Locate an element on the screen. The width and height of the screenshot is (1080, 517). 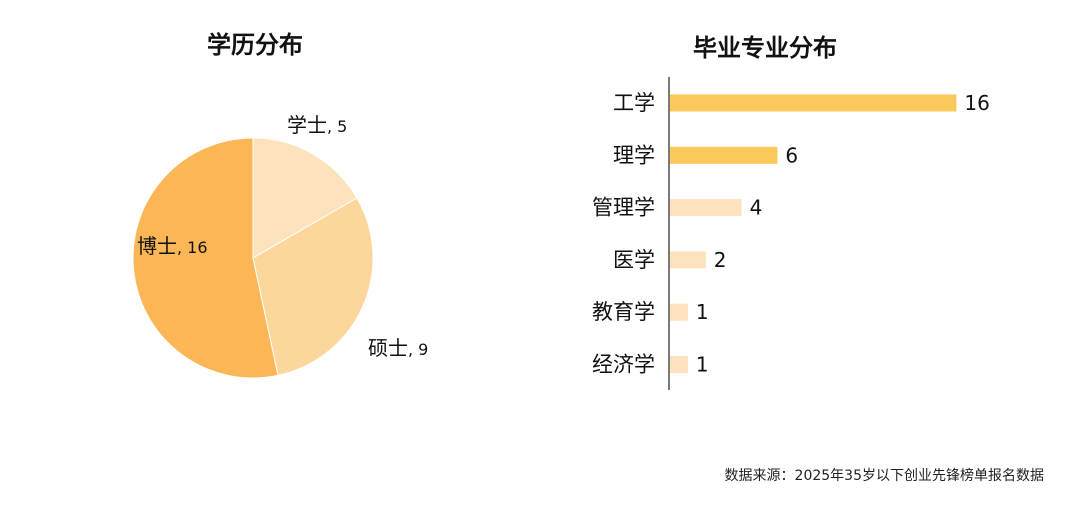
bar-category-label-5: 经济学 is located at coordinates (623, 365).